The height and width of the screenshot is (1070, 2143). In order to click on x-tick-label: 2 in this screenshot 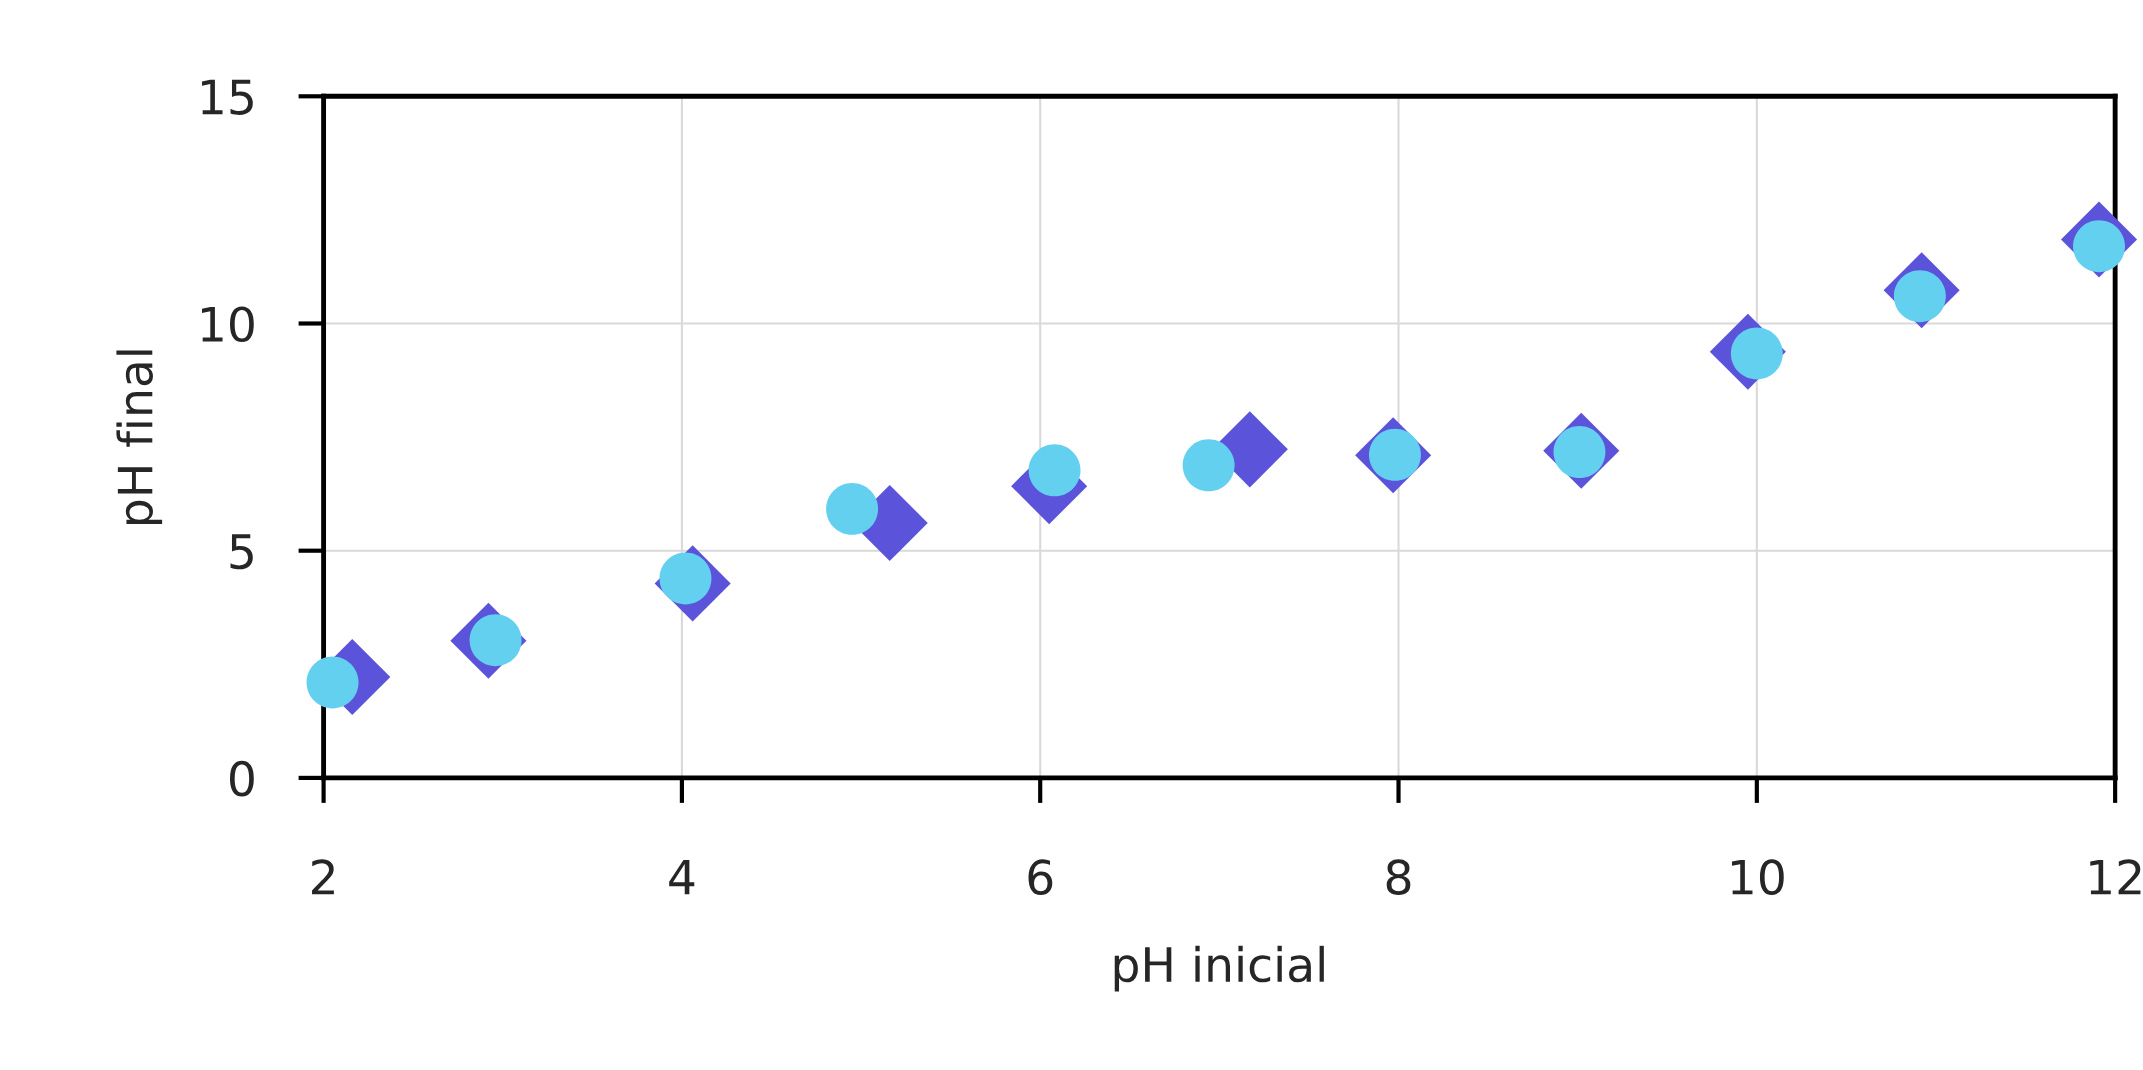, I will do `click(323, 877)`.